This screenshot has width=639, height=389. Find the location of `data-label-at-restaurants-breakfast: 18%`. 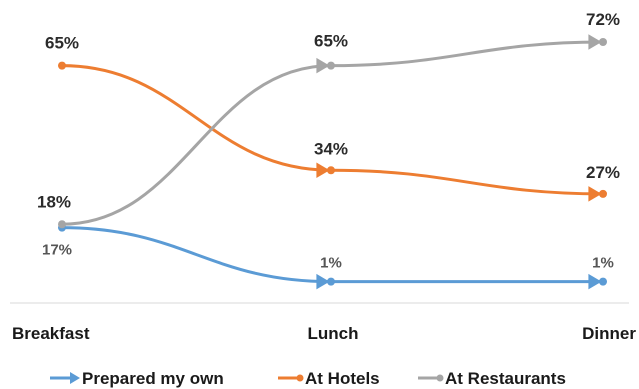

data-label-at-restaurants-breakfast: 18% is located at coordinates (54, 201).